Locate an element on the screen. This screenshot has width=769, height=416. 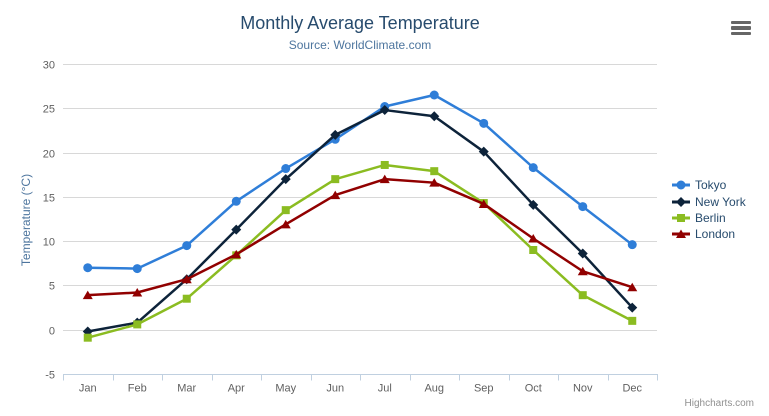
y-axis-label: 20 is located at coordinates (49, 155).